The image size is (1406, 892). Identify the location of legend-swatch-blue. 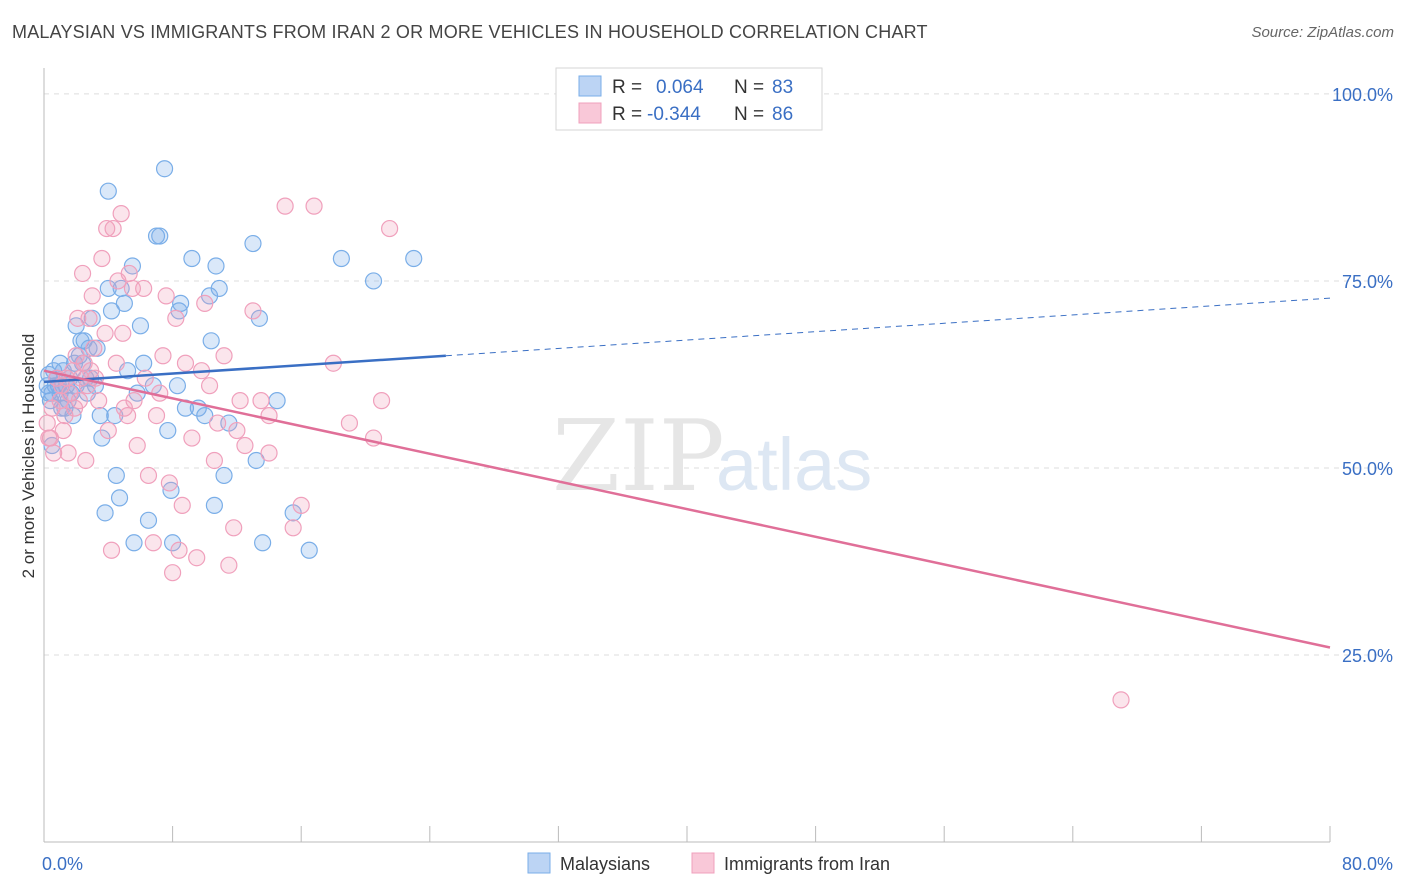
(590, 86).